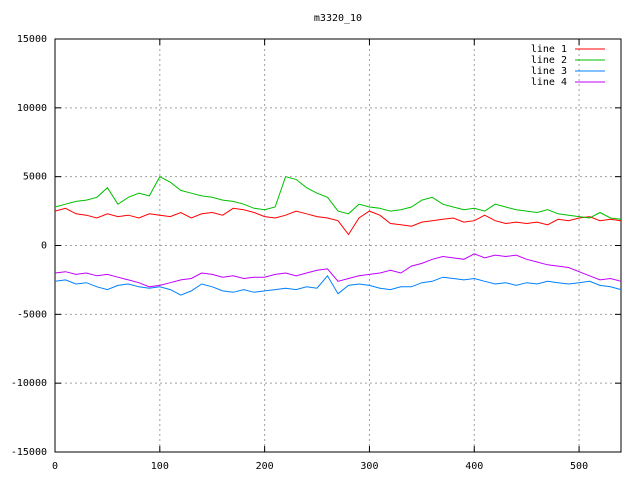 This screenshot has width=640, height=480. I want to click on x-tick-label: 400, so click(474, 466).